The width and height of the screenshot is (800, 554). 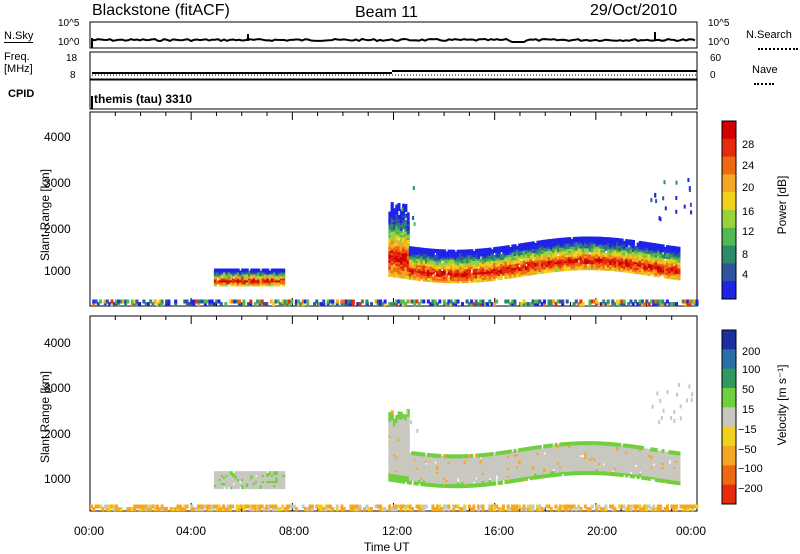 I want to click on cpid-text: themis (tau) 3310, so click(x=143, y=99).